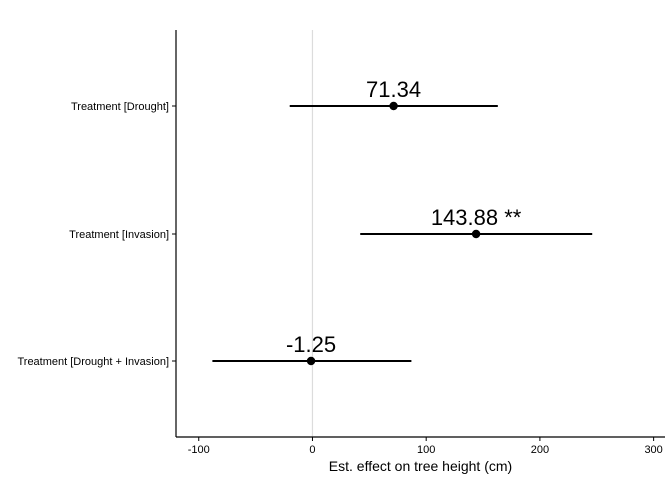  What do you see at coordinates (93, 362) in the screenshot?
I see `y-tick-label: Treatment [Drought + Invasion]` at bounding box center [93, 362].